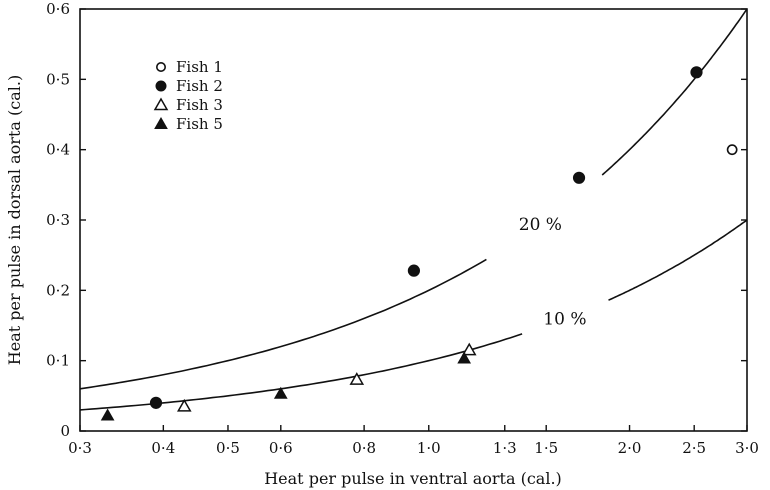 Image resolution: width=770 pixels, height=490 pixels. Describe the element at coordinates (281, 448) in the screenshot. I see `x-tick-label: 0·6` at that location.